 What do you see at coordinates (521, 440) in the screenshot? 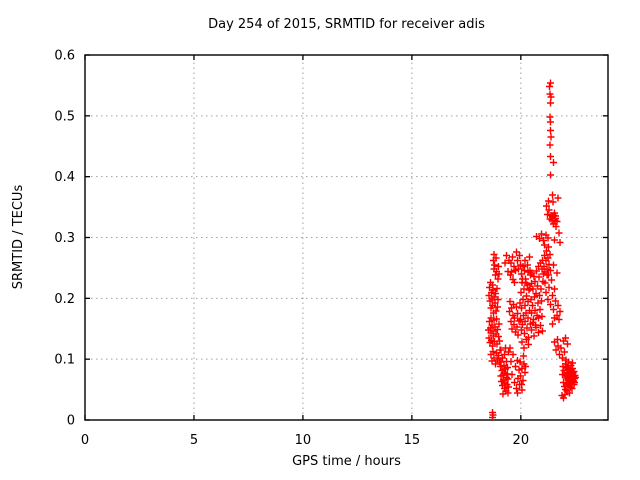
I see `x-tick-label: 20` at bounding box center [521, 440].